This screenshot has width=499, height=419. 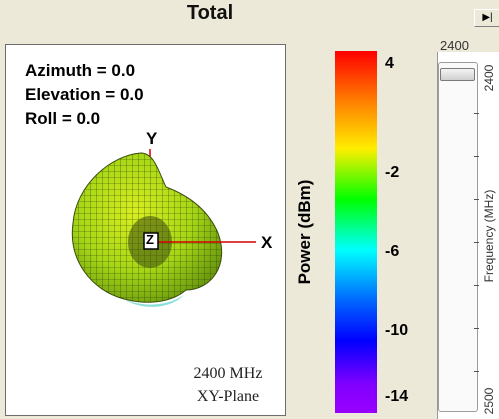 I want to click on z-axis-label: Z, so click(x=150, y=239).